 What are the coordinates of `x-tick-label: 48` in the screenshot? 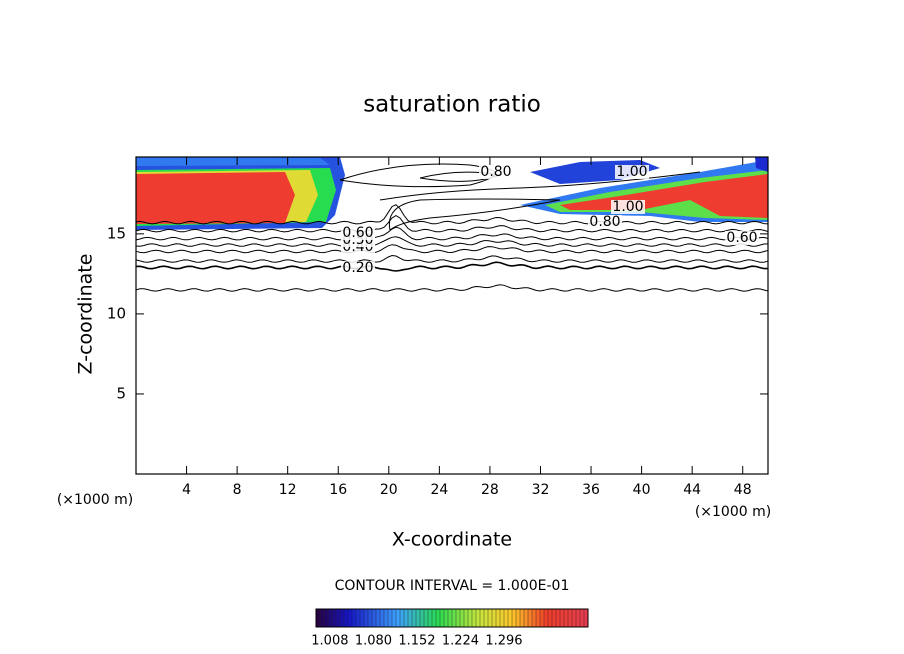 It's located at (743, 490).